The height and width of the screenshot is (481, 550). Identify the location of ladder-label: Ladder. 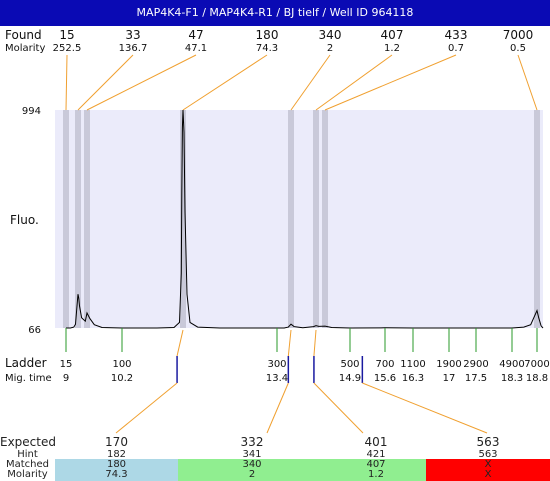
(26, 363).